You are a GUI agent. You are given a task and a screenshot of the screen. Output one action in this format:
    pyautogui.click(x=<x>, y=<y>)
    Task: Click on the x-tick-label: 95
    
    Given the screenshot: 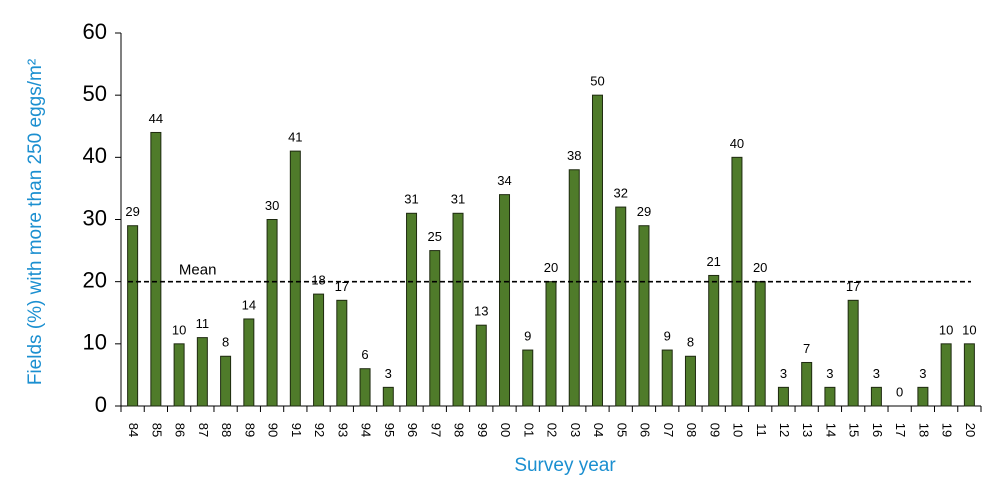 What is the action you would take?
    pyautogui.click(x=389, y=430)
    